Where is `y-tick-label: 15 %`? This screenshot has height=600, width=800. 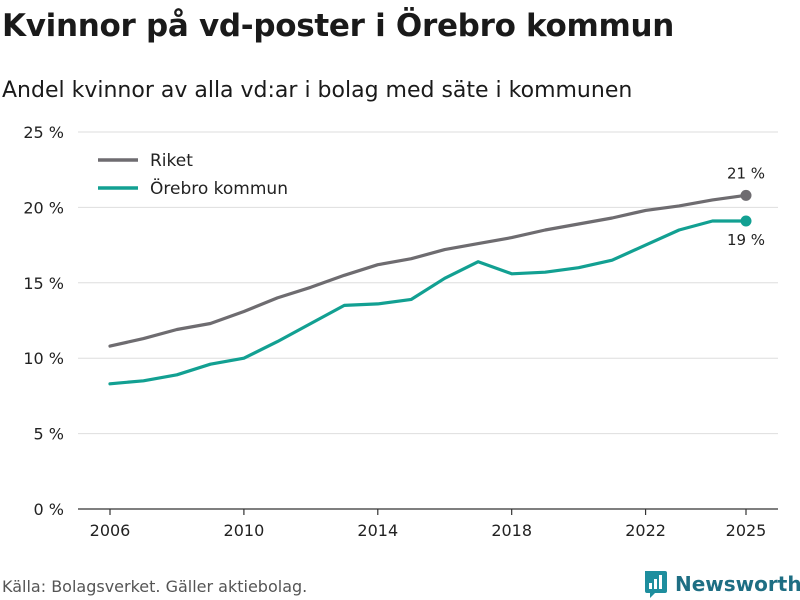
y-tick-label: 15 % is located at coordinates (43, 283).